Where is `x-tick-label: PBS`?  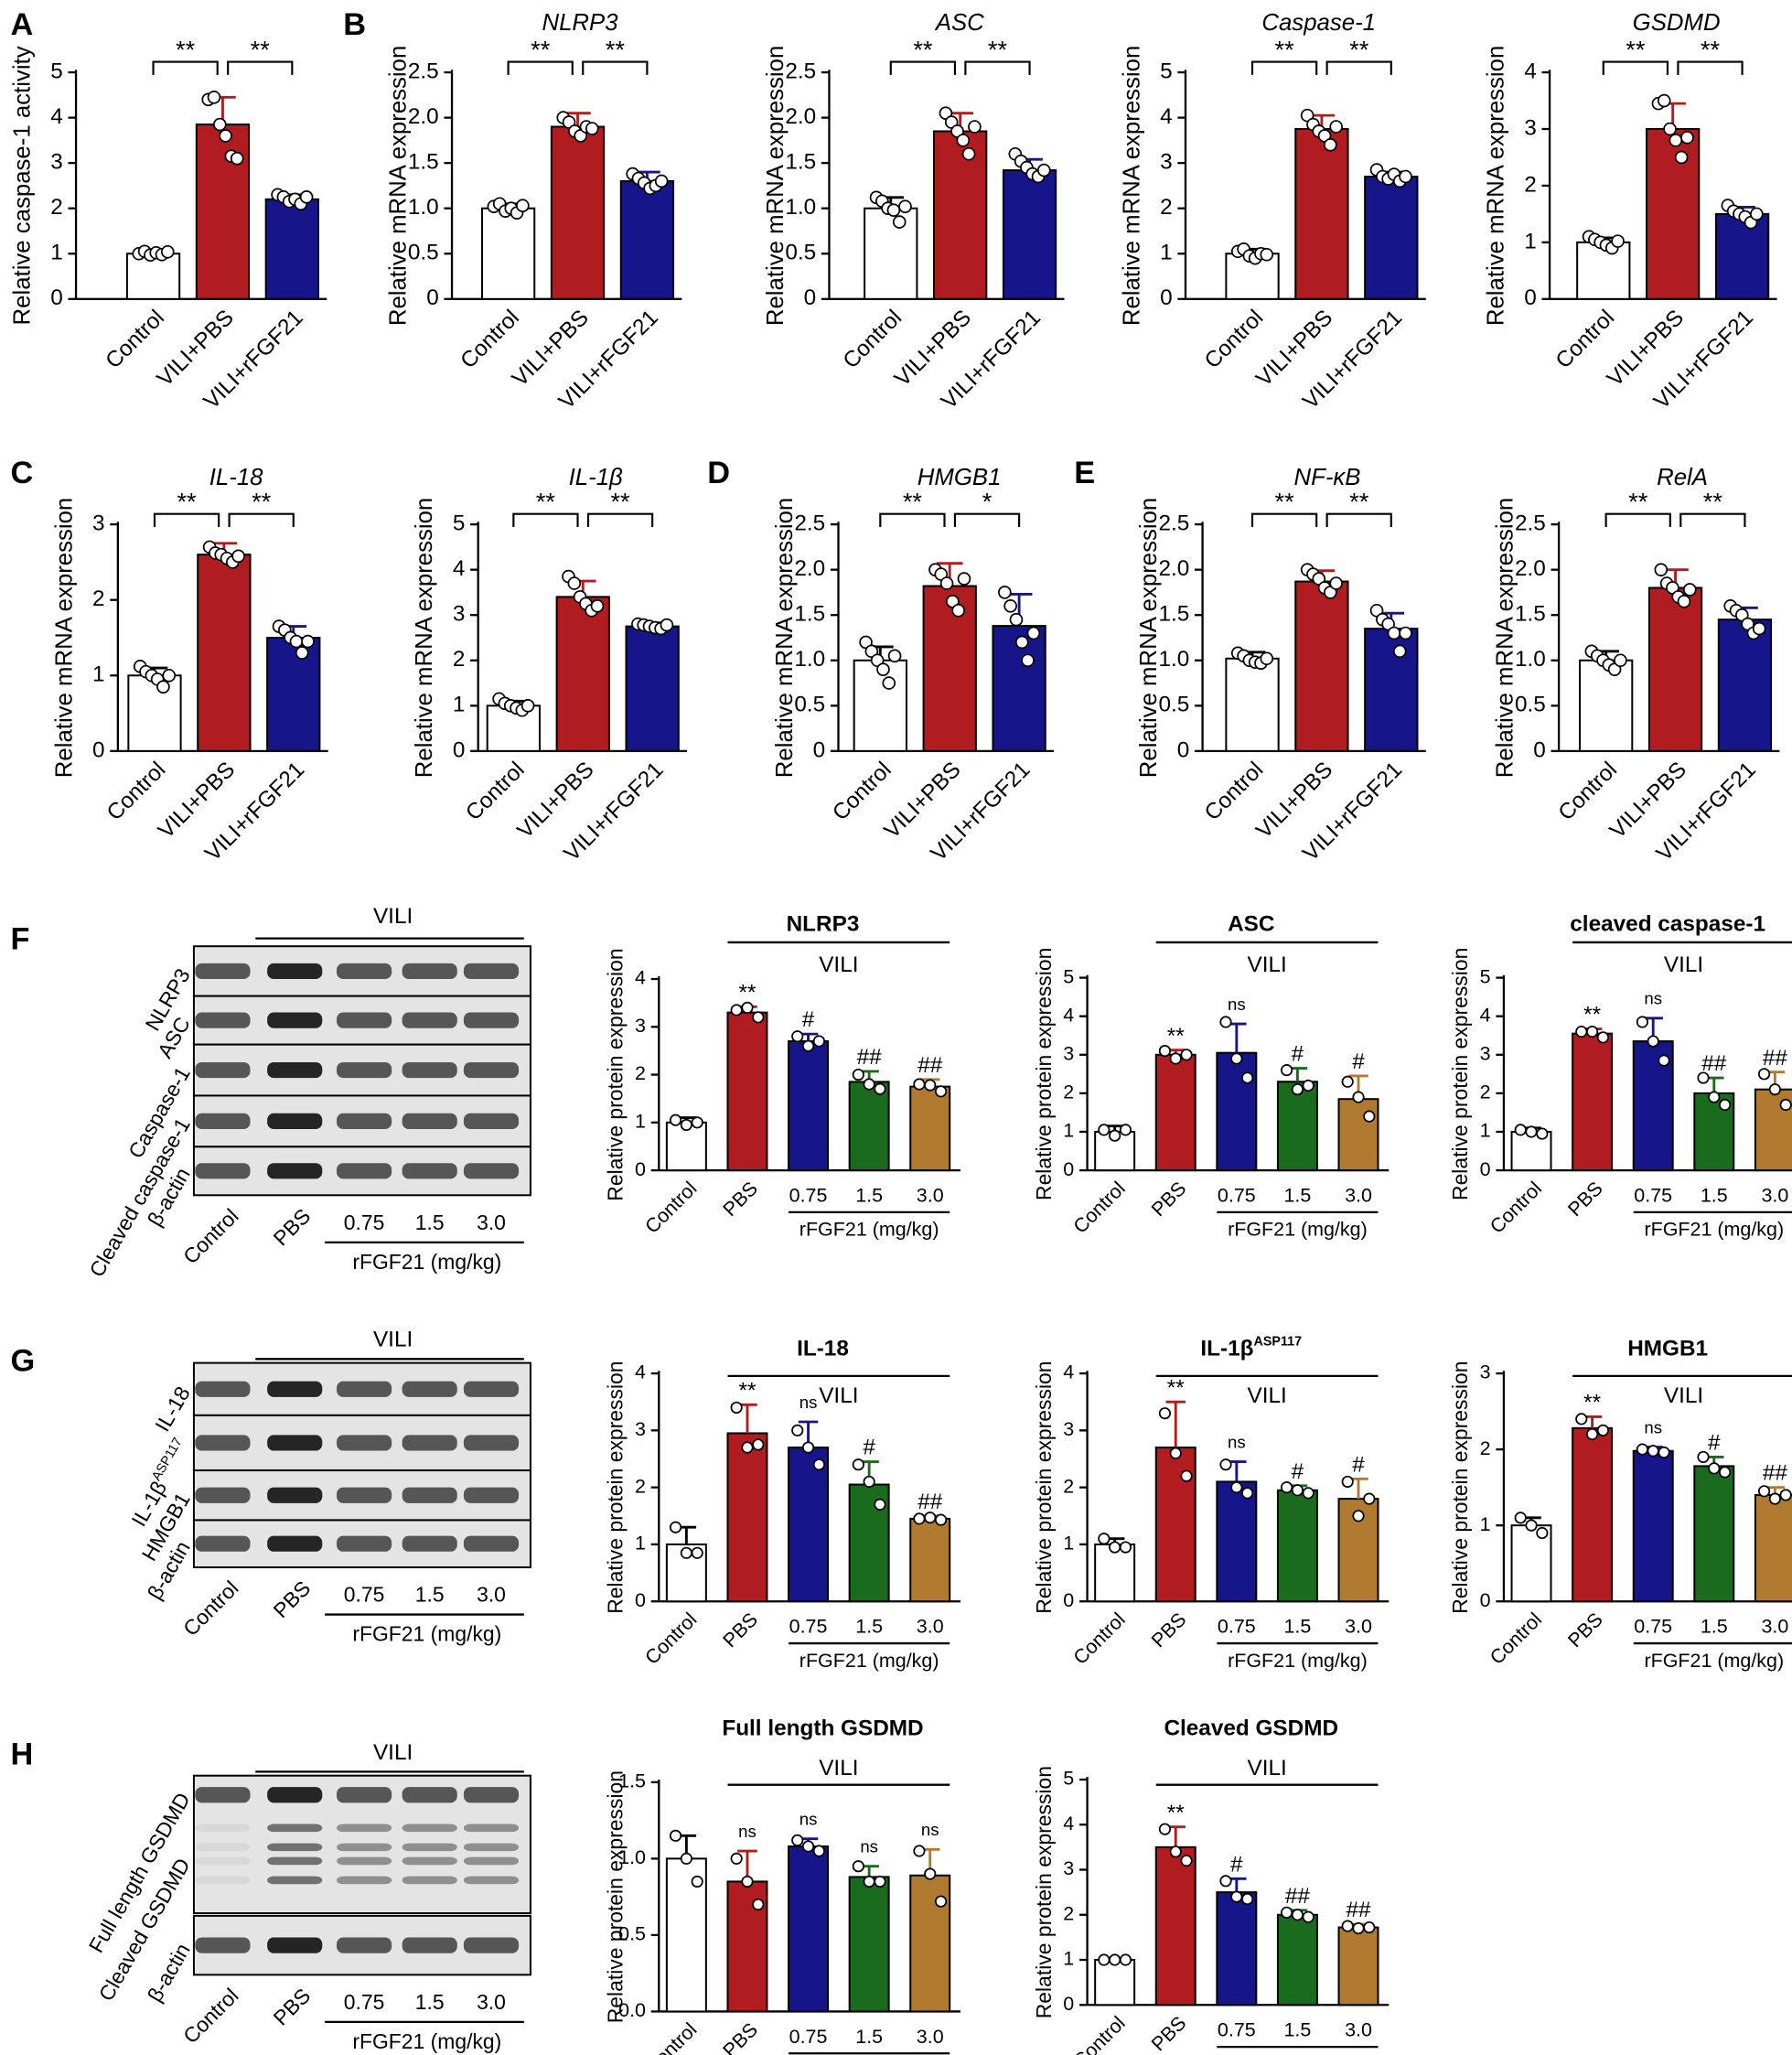
x-tick-label: PBS is located at coordinates (1584, 1199).